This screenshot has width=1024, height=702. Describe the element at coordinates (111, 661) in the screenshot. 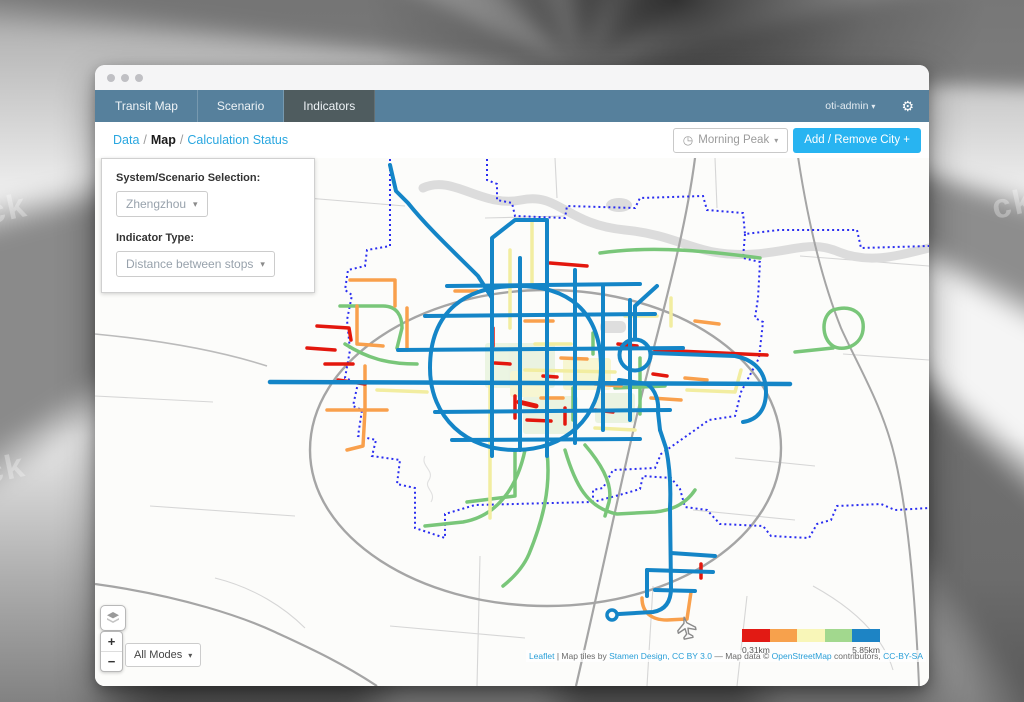

I see `zoom-out-button: −` at that location.